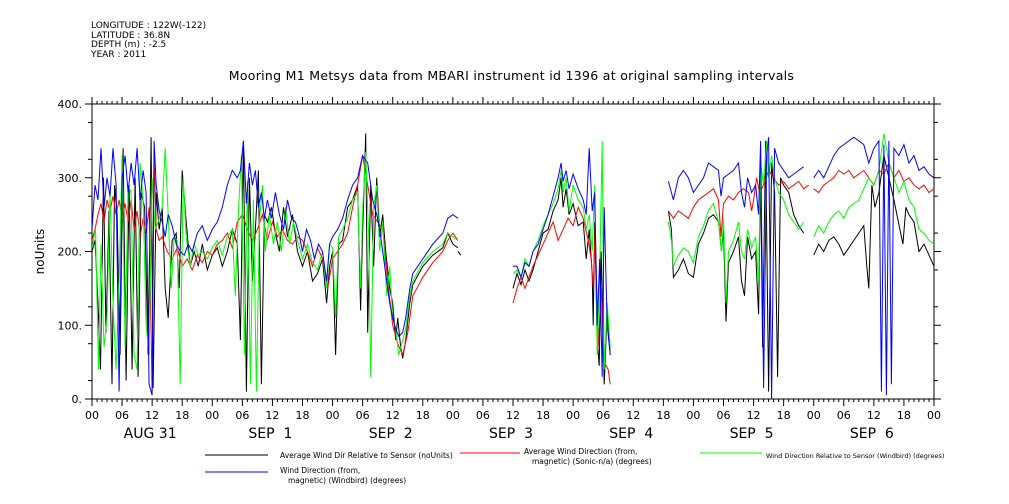 The height and width of the screenshot is (504, 1009). Describe the element at coordinates (150, 434) in the screenshot. I see `x-date-label: AUG 31` at that location.